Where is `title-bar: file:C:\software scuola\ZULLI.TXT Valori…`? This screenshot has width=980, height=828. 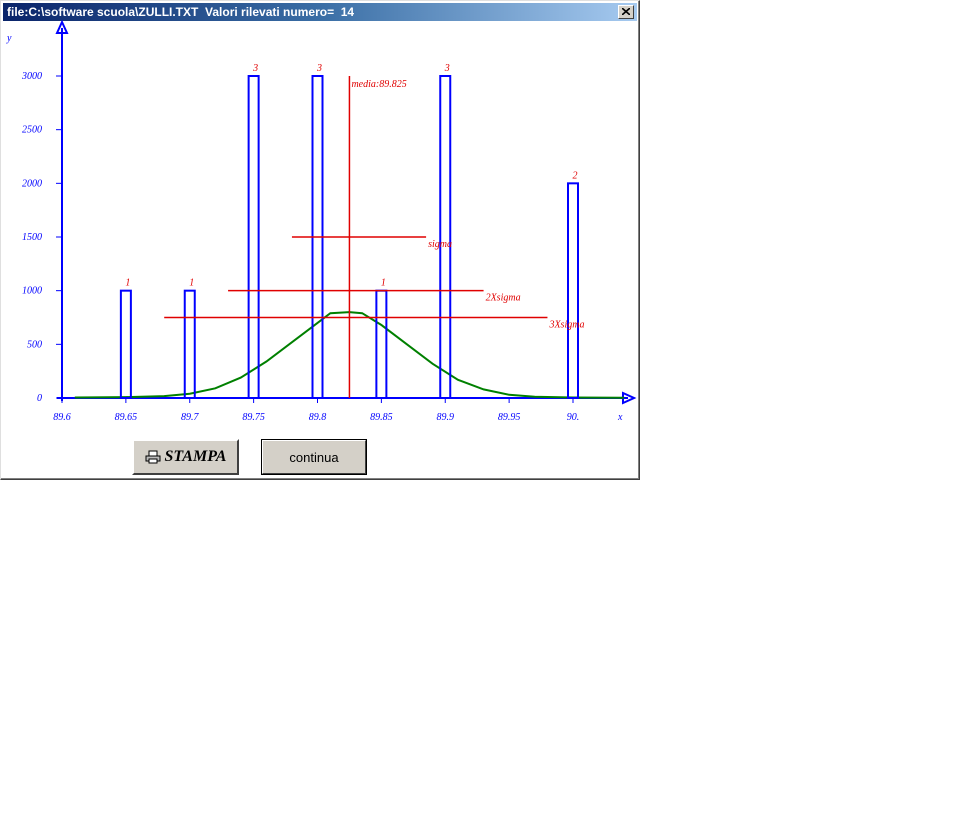 title-bar: file:C:\software scuola\ZULLI.TXT Valori… is located at coordinates (320, 12).